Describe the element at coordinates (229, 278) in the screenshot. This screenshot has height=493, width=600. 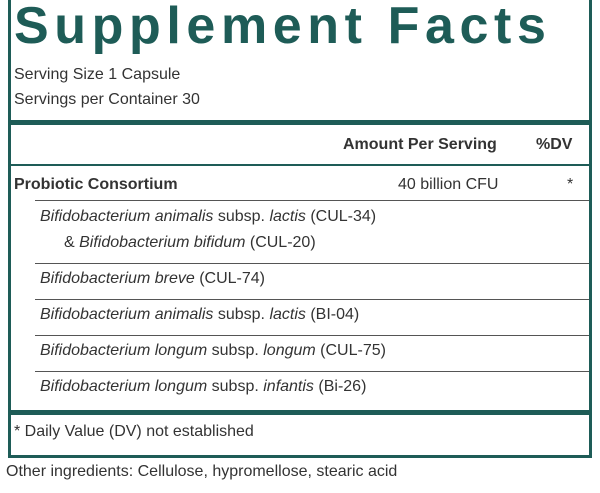
I see `strain-text: (CUL-74)` at that location.